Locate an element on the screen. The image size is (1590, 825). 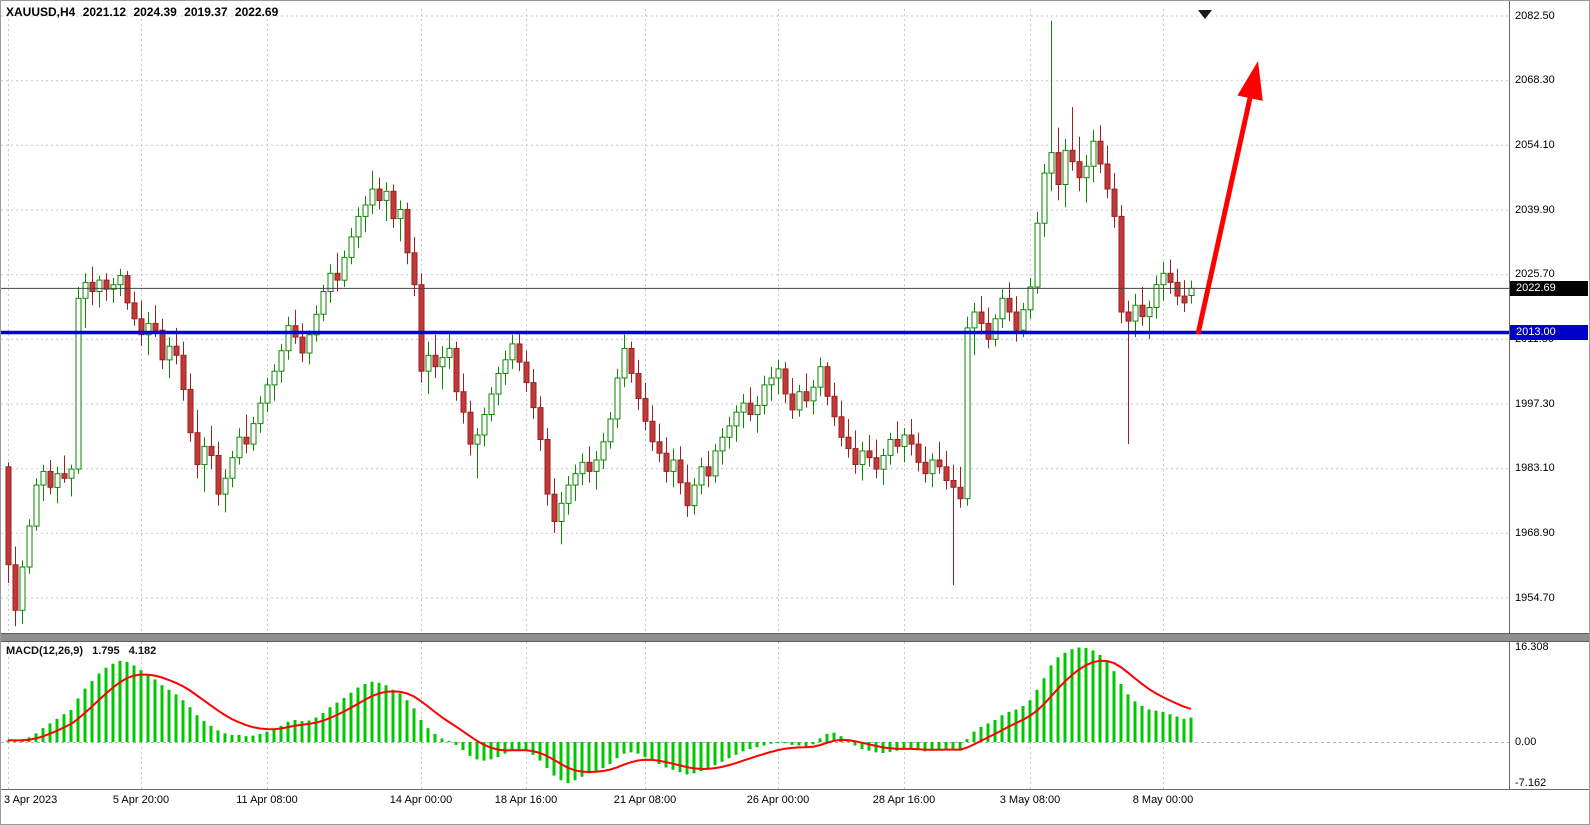
low-value: 2019.37 is located at coordinates (206, 12).